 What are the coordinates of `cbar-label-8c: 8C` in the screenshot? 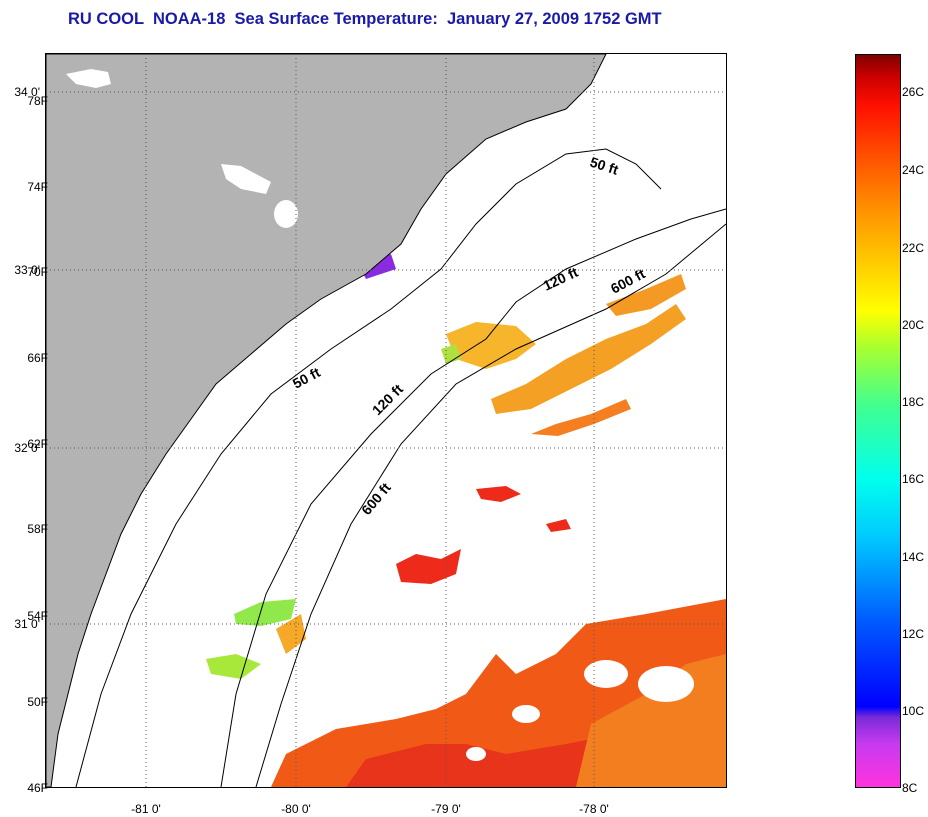 It's located at (910, 788).